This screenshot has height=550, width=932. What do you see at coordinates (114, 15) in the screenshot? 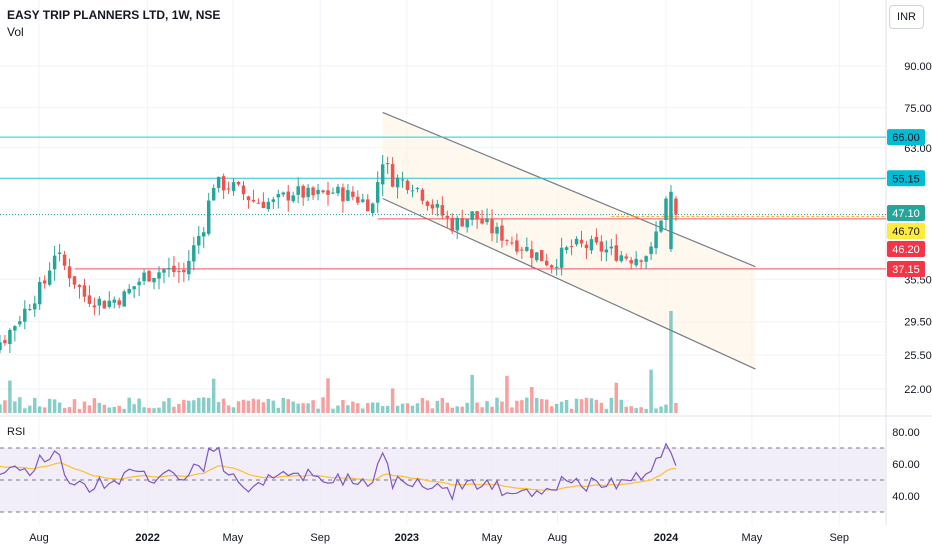
I see `chart-title: EASY TRIP PLANNERS LTD, 1W, NSE` at bounding box center [114, 15].